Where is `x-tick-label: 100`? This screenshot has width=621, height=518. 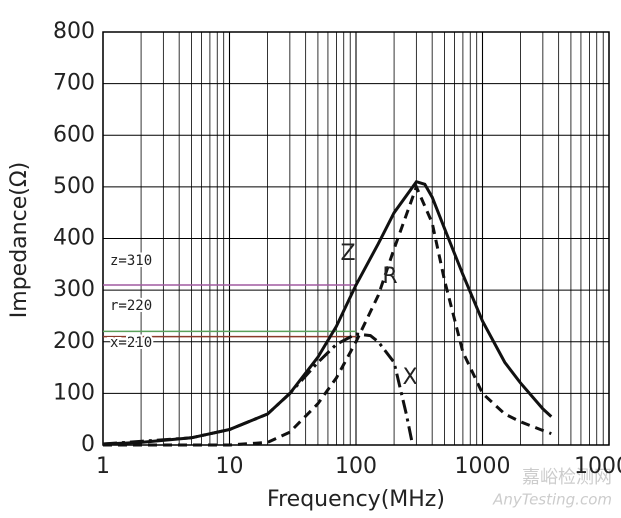
x-tick-label: 100 is located at coordinates (356, 466).